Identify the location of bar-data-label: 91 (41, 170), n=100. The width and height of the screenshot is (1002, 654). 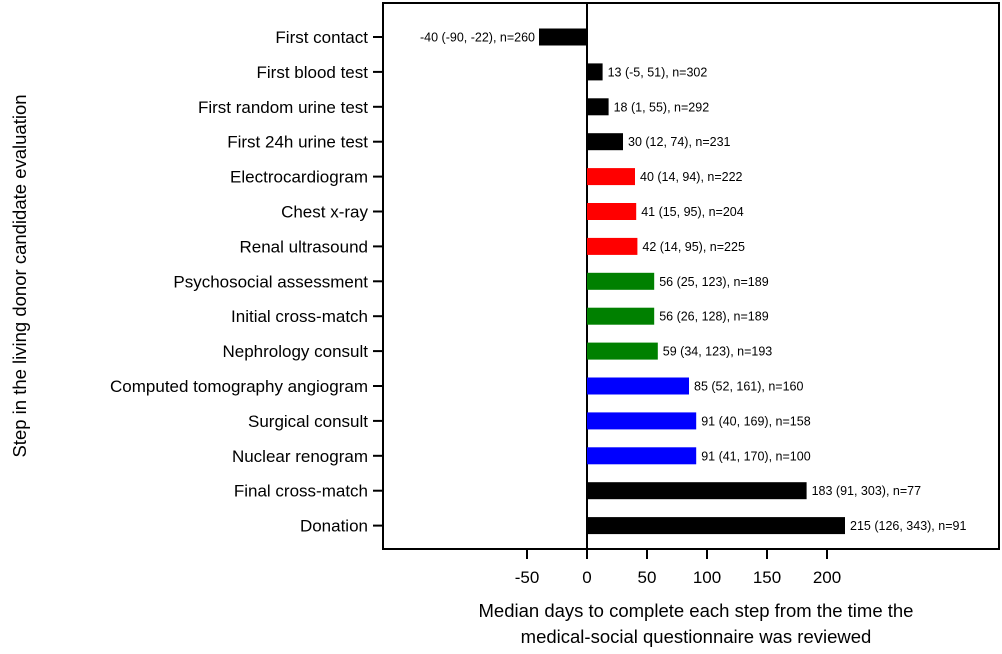
(756, 456).